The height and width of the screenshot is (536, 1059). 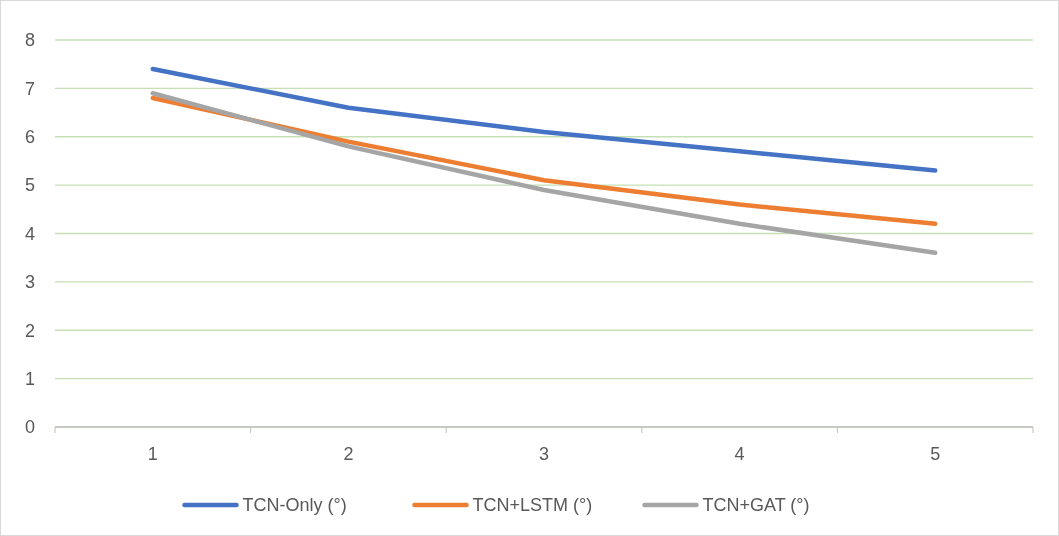 What do you see at coordinates (544, 119) in the screenshot?
I see `line-series` at bounding box center [544, 119].